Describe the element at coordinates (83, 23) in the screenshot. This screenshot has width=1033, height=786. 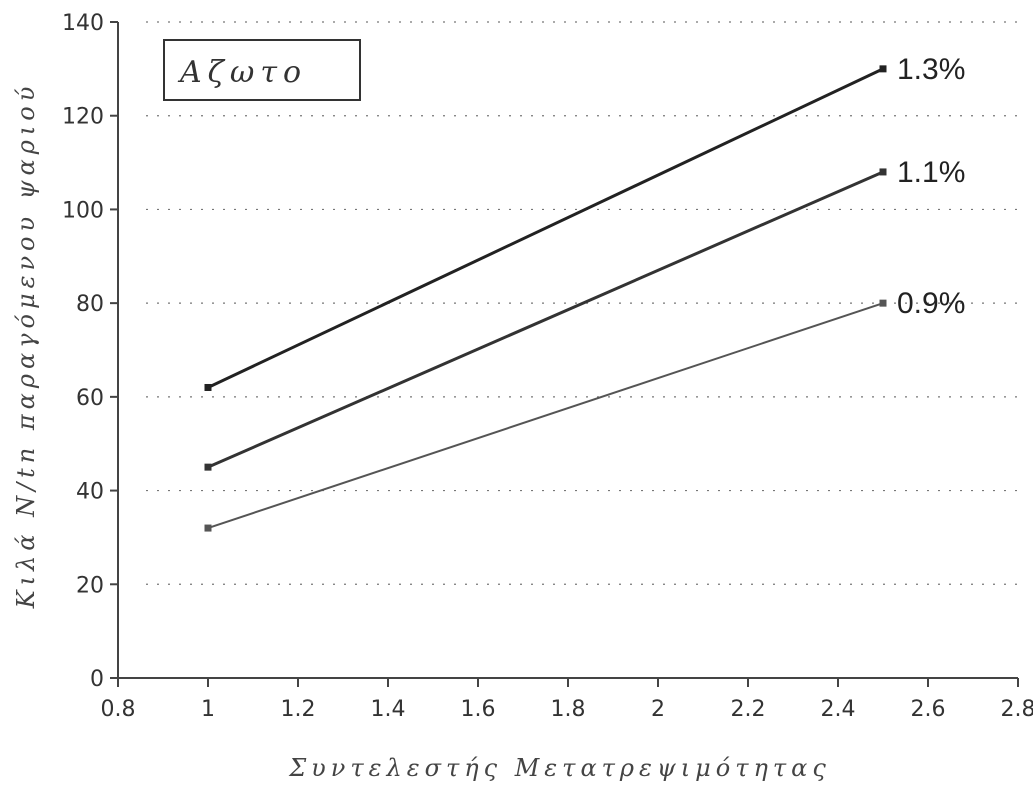
I see `y-tick-label: 140` at that location.